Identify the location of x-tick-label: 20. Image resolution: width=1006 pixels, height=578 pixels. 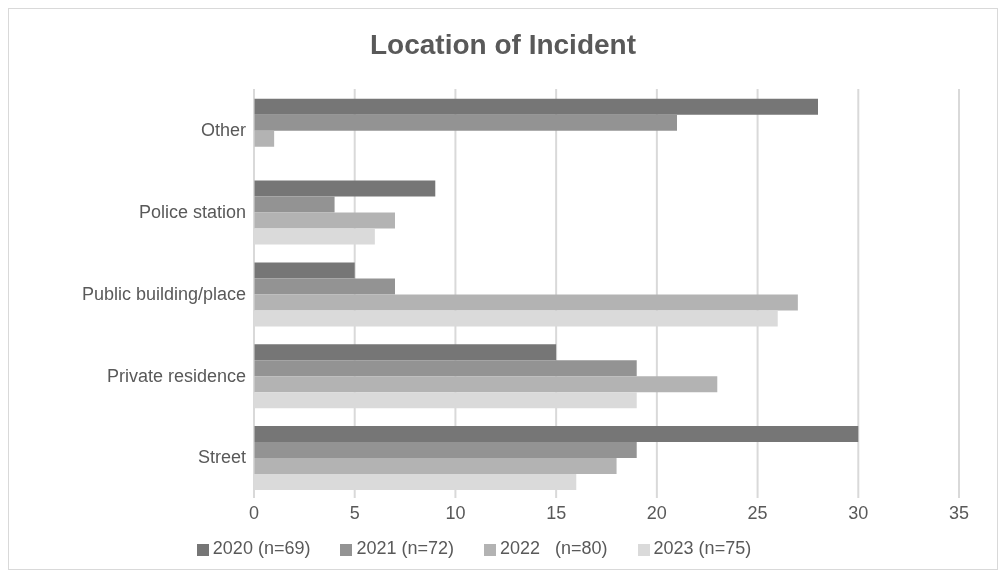
(656, 512).